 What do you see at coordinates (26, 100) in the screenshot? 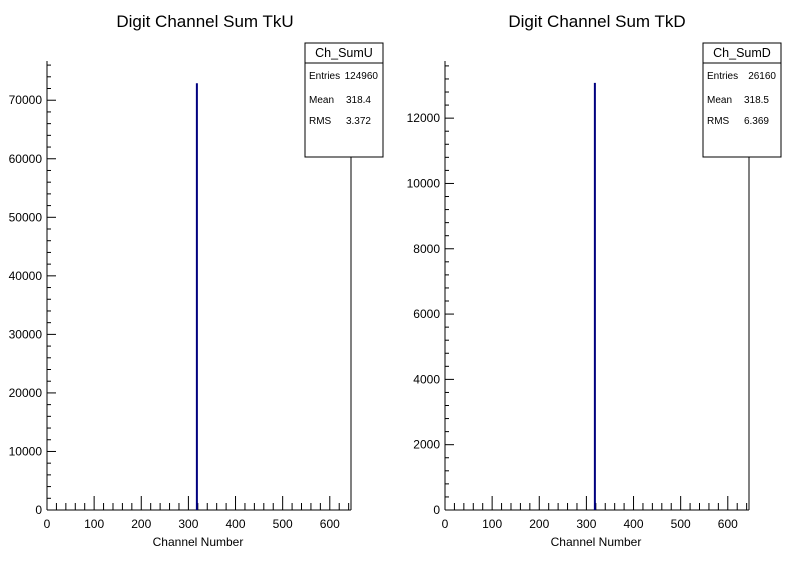
I see `y-tick-label: 70000` at bounding box center [26, 100].